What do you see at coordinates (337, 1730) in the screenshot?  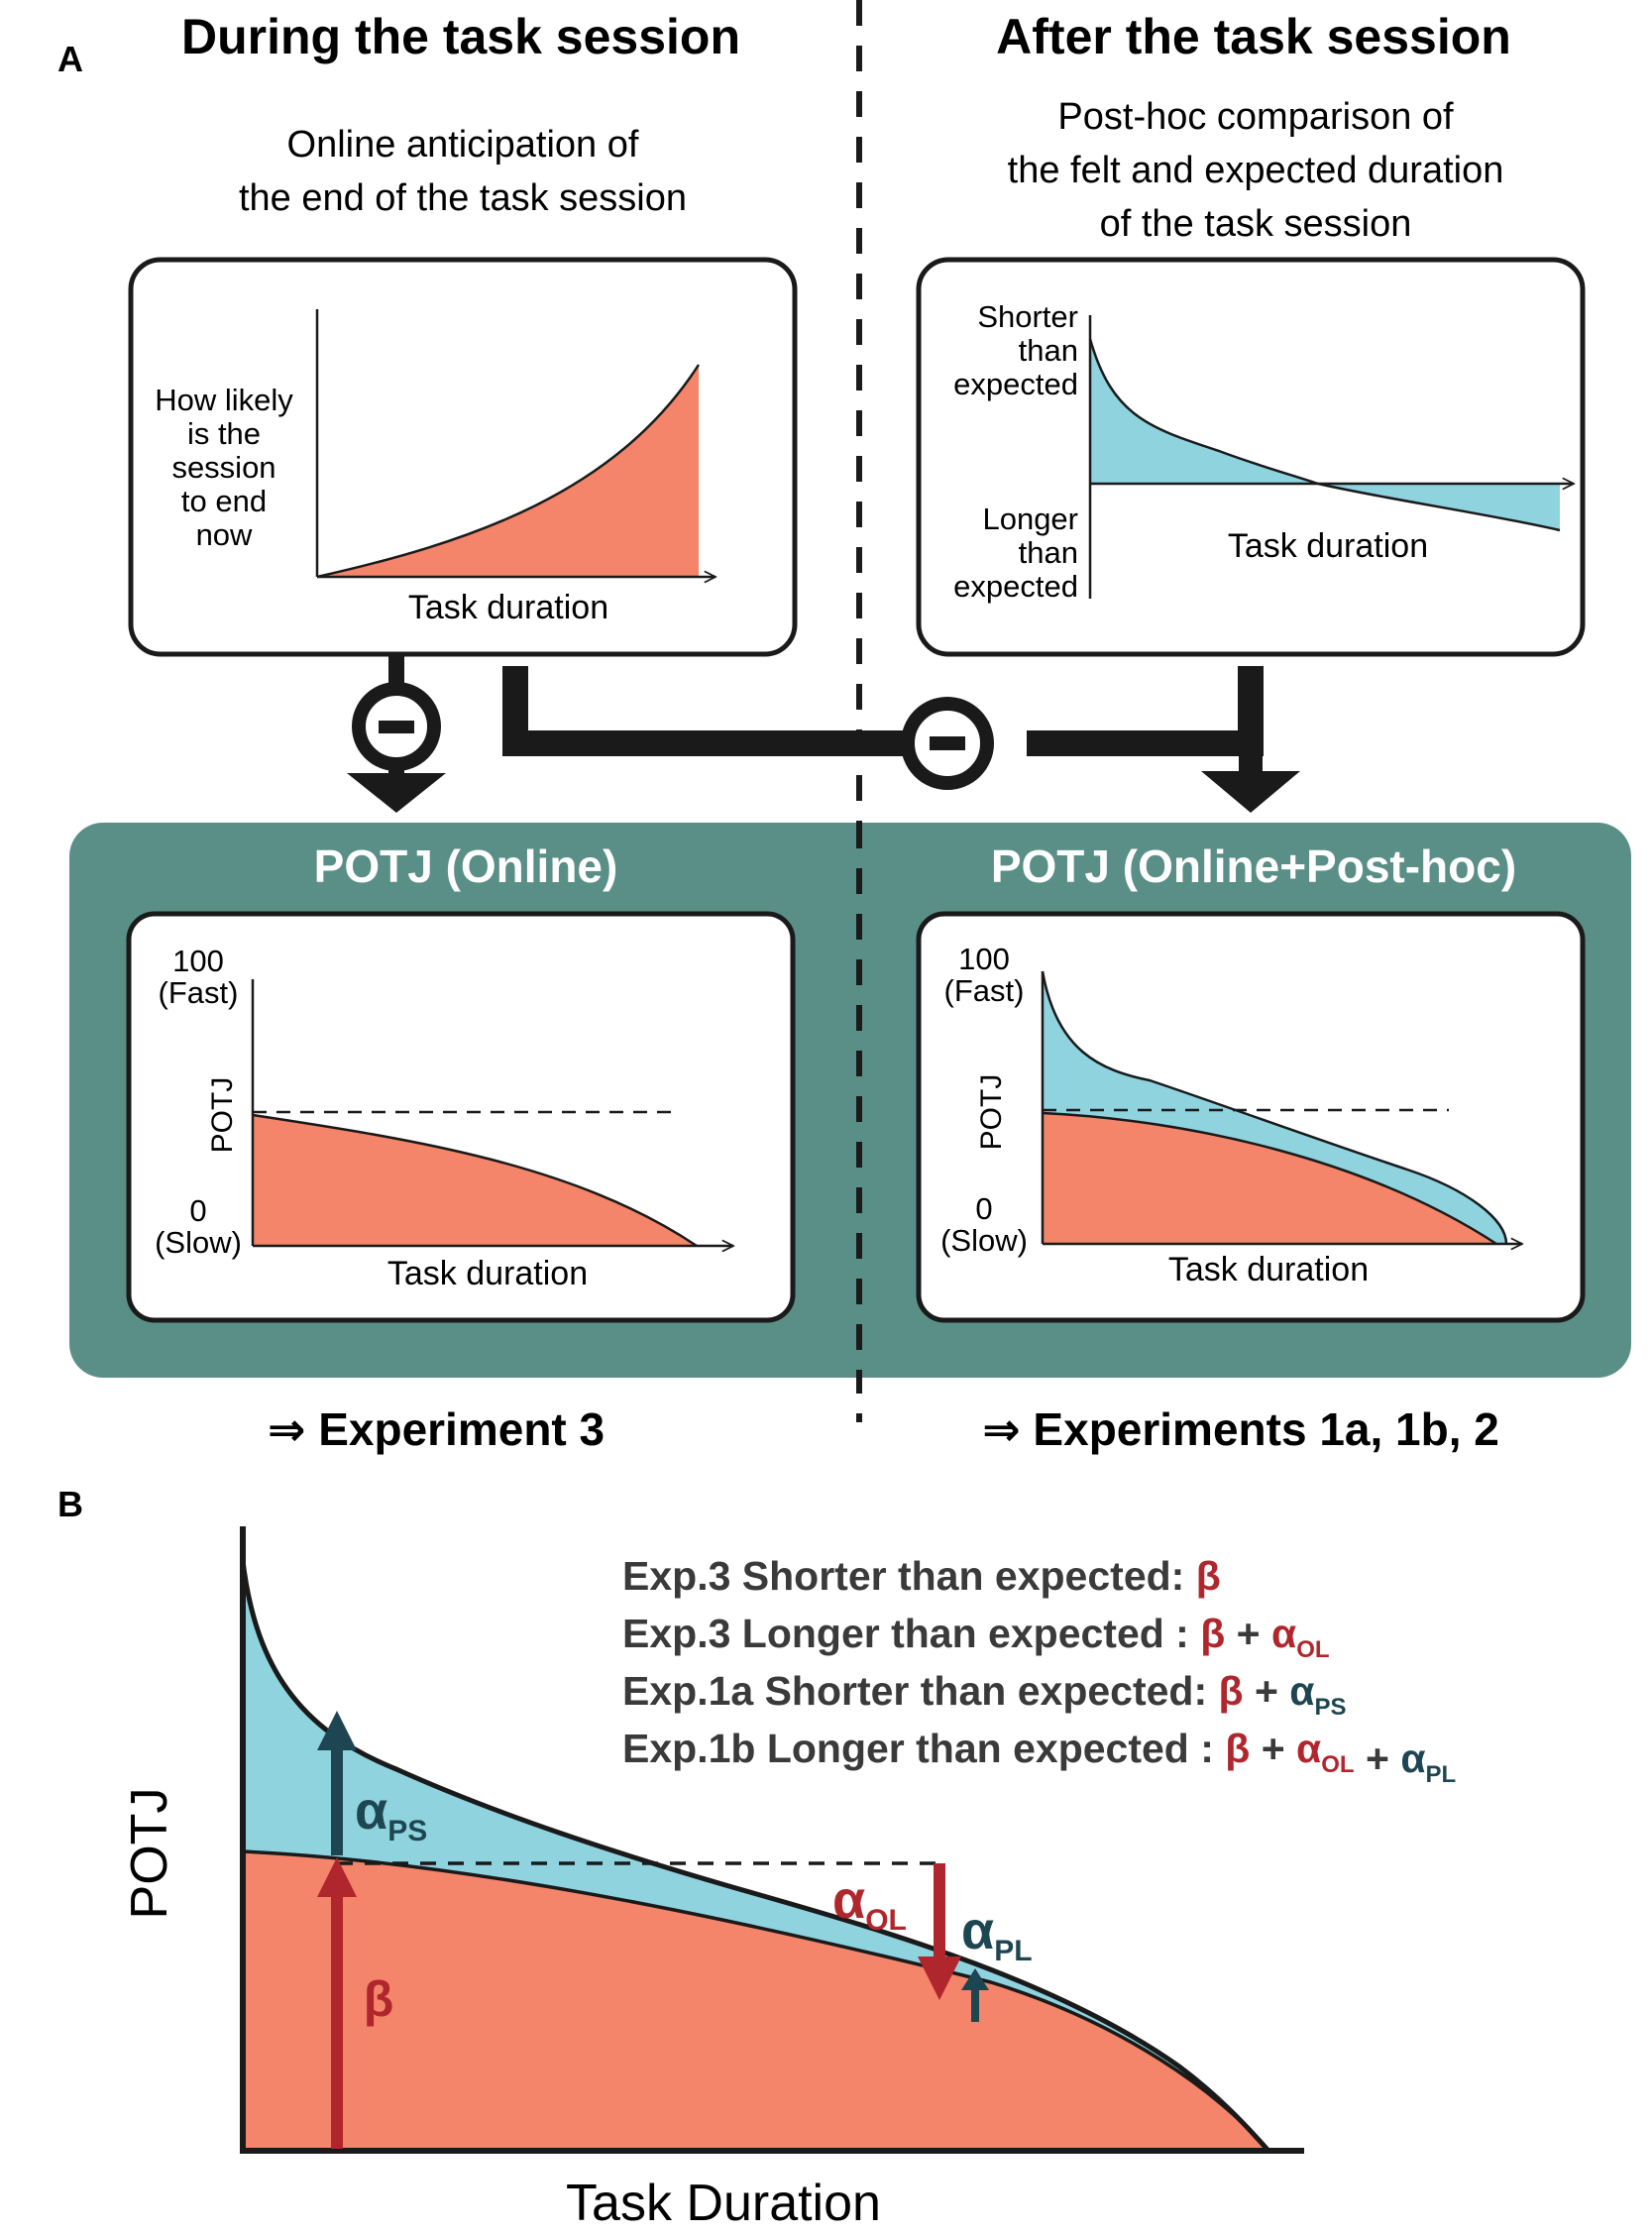 I see `alpha-ps-arrowhead` at bounding box center [337, 1730].